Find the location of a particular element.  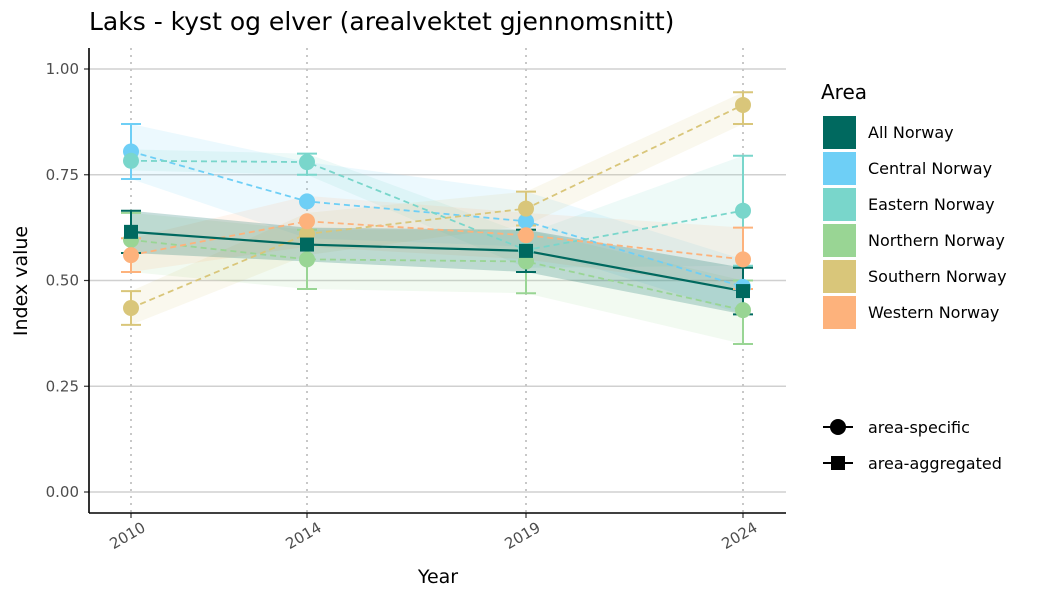

y-tick-label: 1.00 is located at coordinates (62, 69).